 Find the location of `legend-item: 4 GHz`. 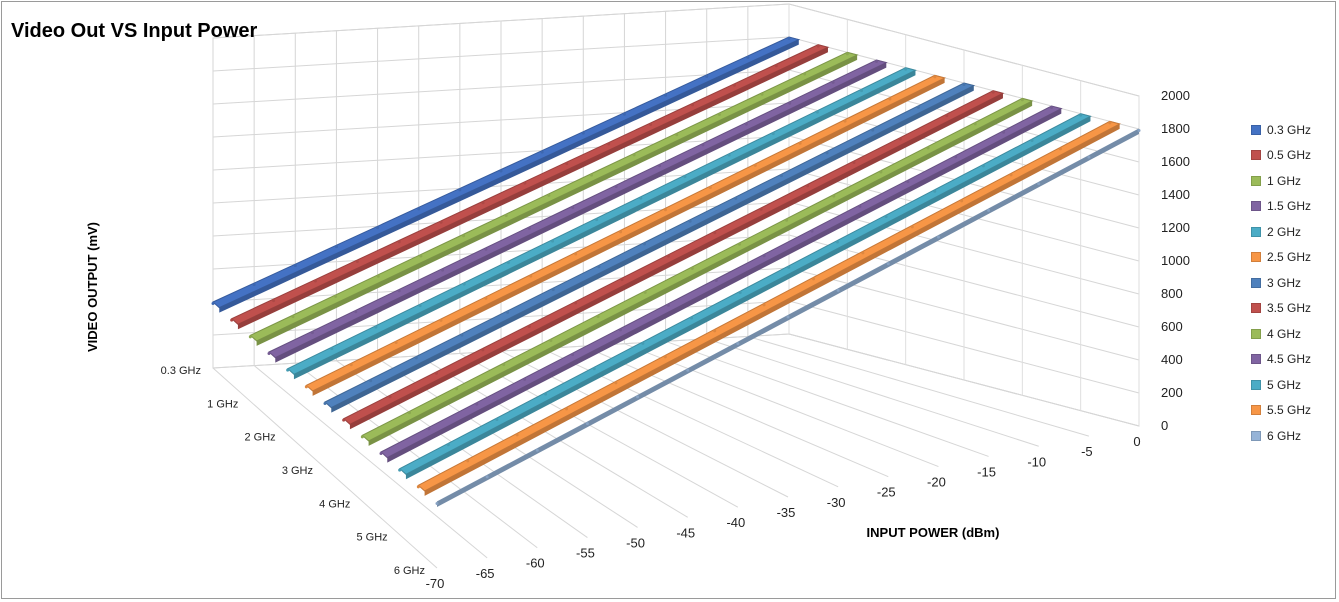

legend-item: 4 GHz is located at coordinates (1293, 334).